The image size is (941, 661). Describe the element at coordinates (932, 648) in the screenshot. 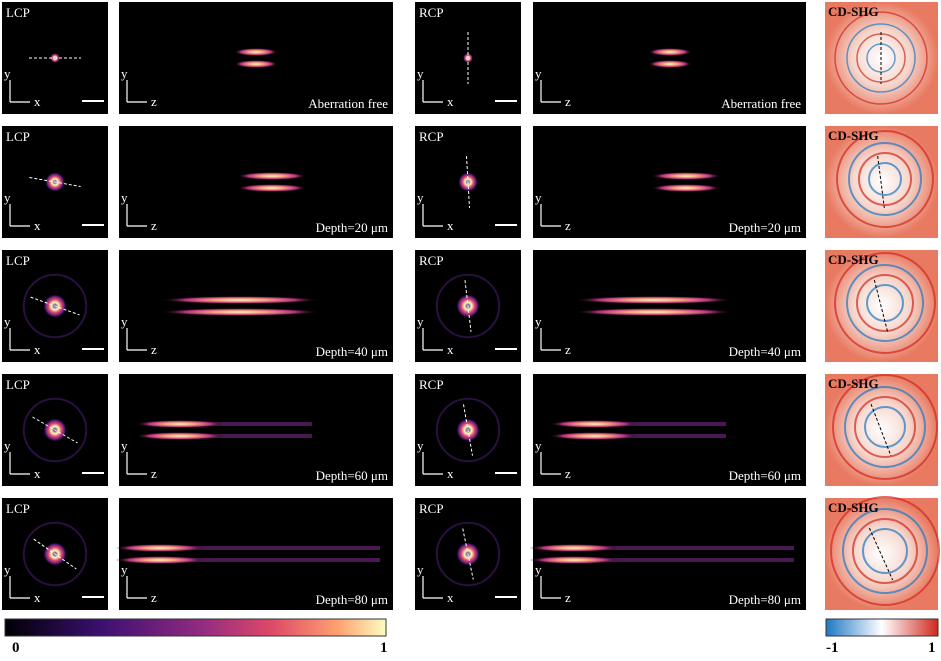

I see `cd-colorbar-max: 1` at that location.